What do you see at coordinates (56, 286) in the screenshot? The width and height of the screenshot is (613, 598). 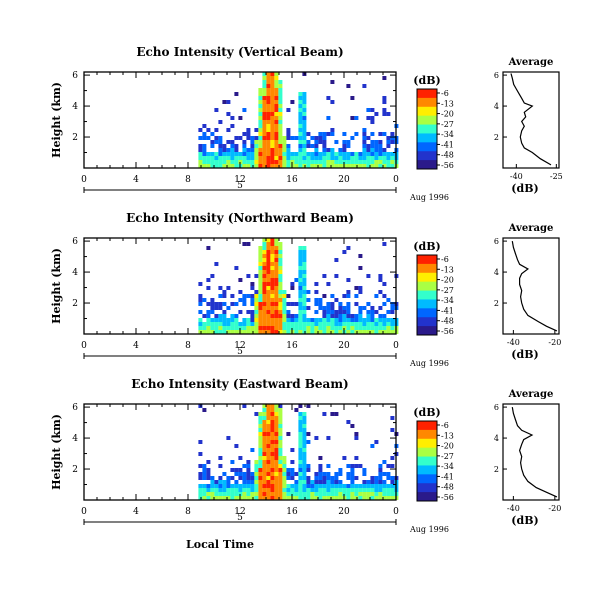 I see `y-axis-label: Height (km)` at bounding box center [56, 286].